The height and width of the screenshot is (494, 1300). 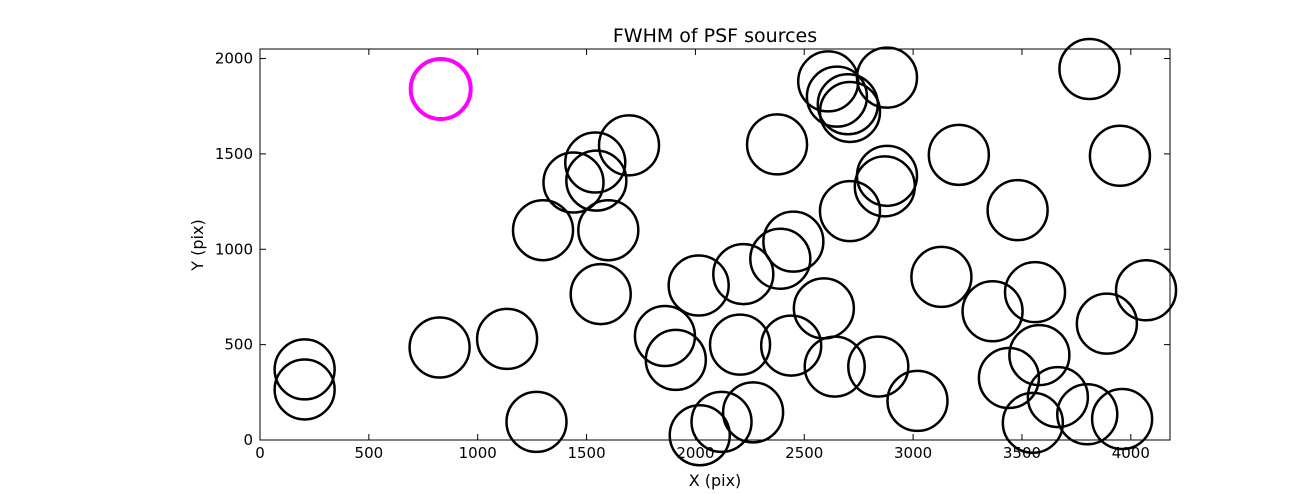 What do you see at coordinates (234, 59) in the screenshot?
I see `y-tick-label: 2000` at bounding box center [234, 59].